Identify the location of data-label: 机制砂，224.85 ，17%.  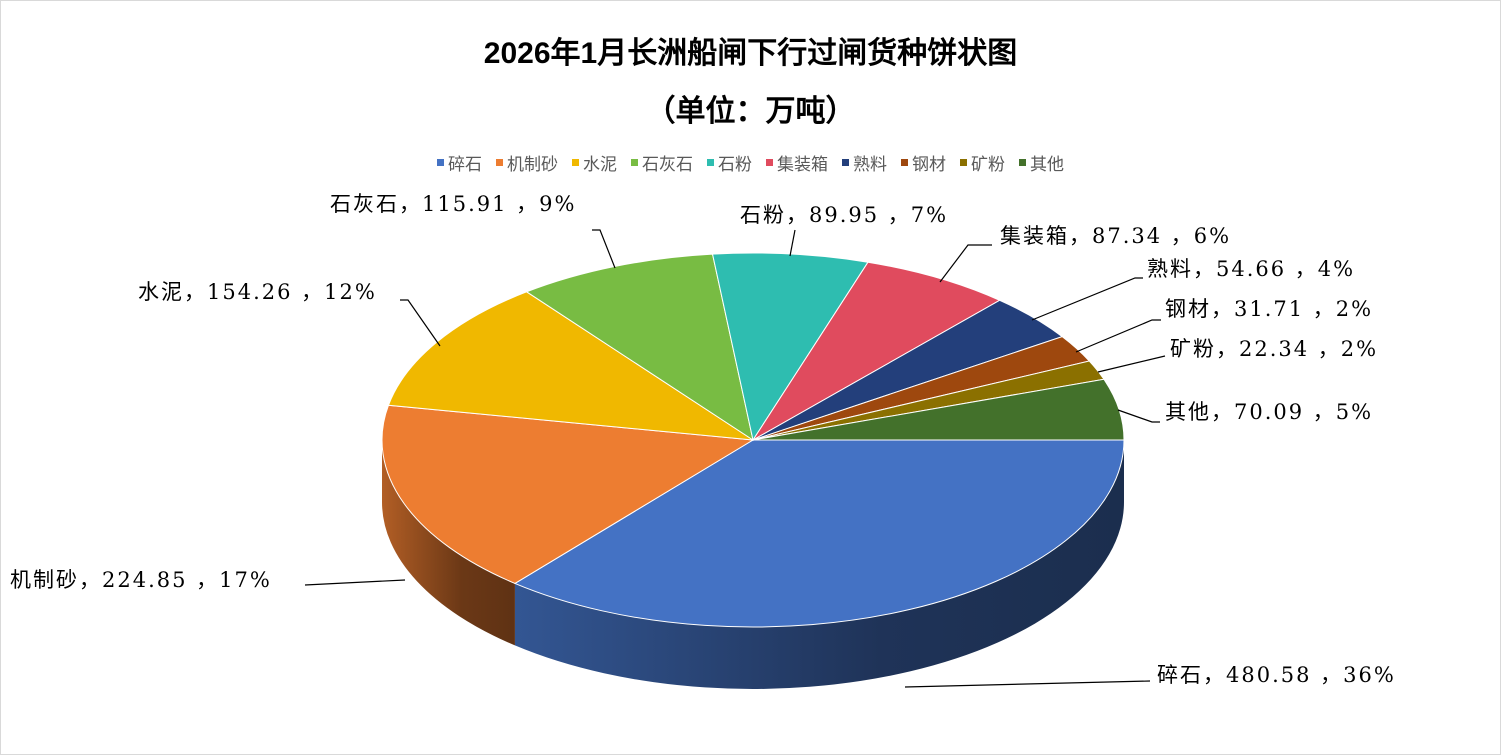
(141, 580).